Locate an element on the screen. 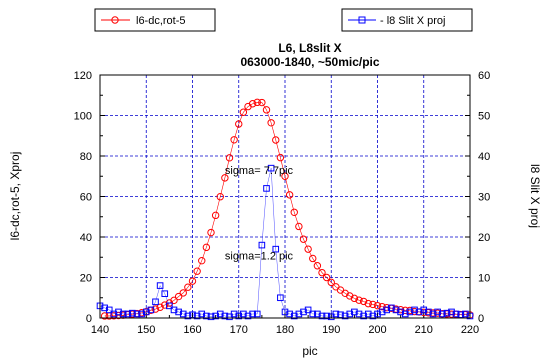 The width and height of the screenshot is (542, 360). y-right-tick-label: 10 is located at coordinates (484, 279).